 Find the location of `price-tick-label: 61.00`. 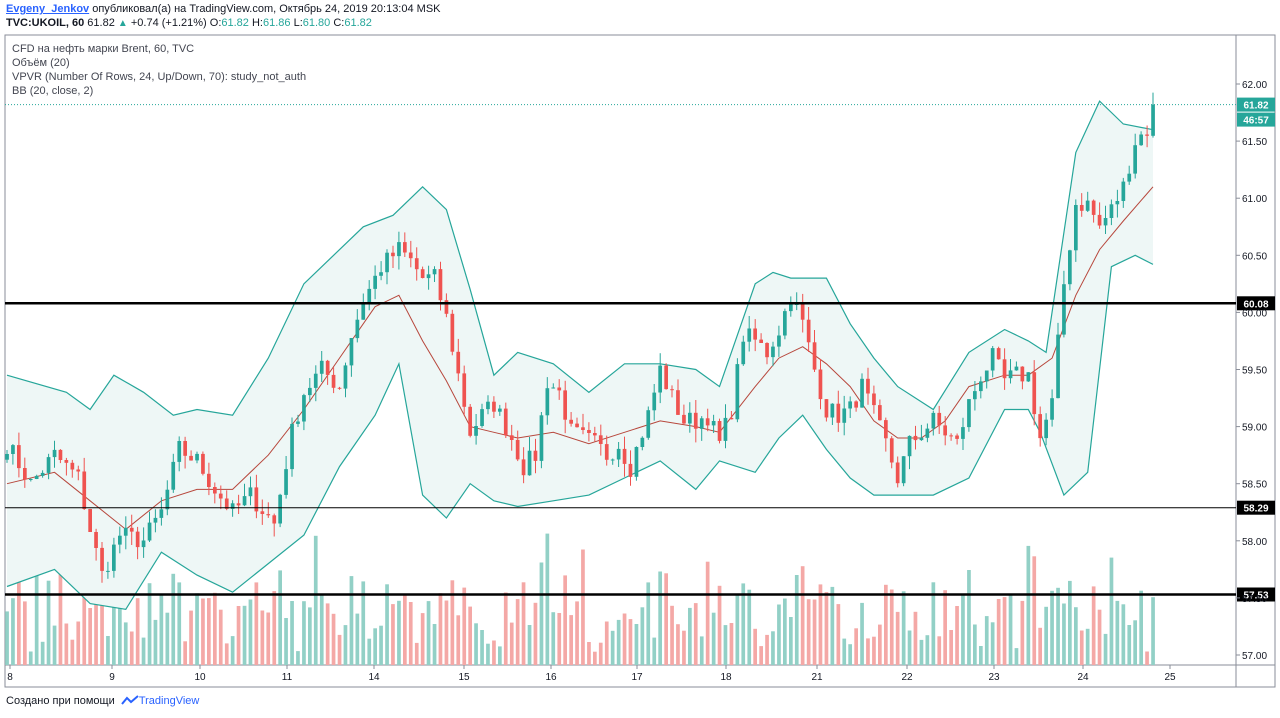

price-tick-label: 61.00 is located at coordinates (1254, 199).